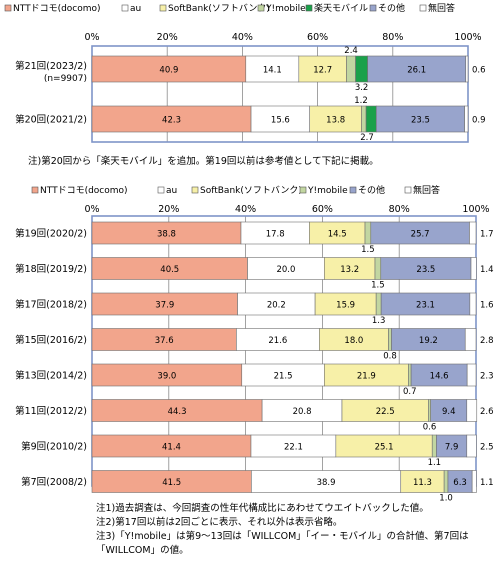 The width and height of the screenshot is (500, 569). I want to click on legend-label: au, so click(171, 191).